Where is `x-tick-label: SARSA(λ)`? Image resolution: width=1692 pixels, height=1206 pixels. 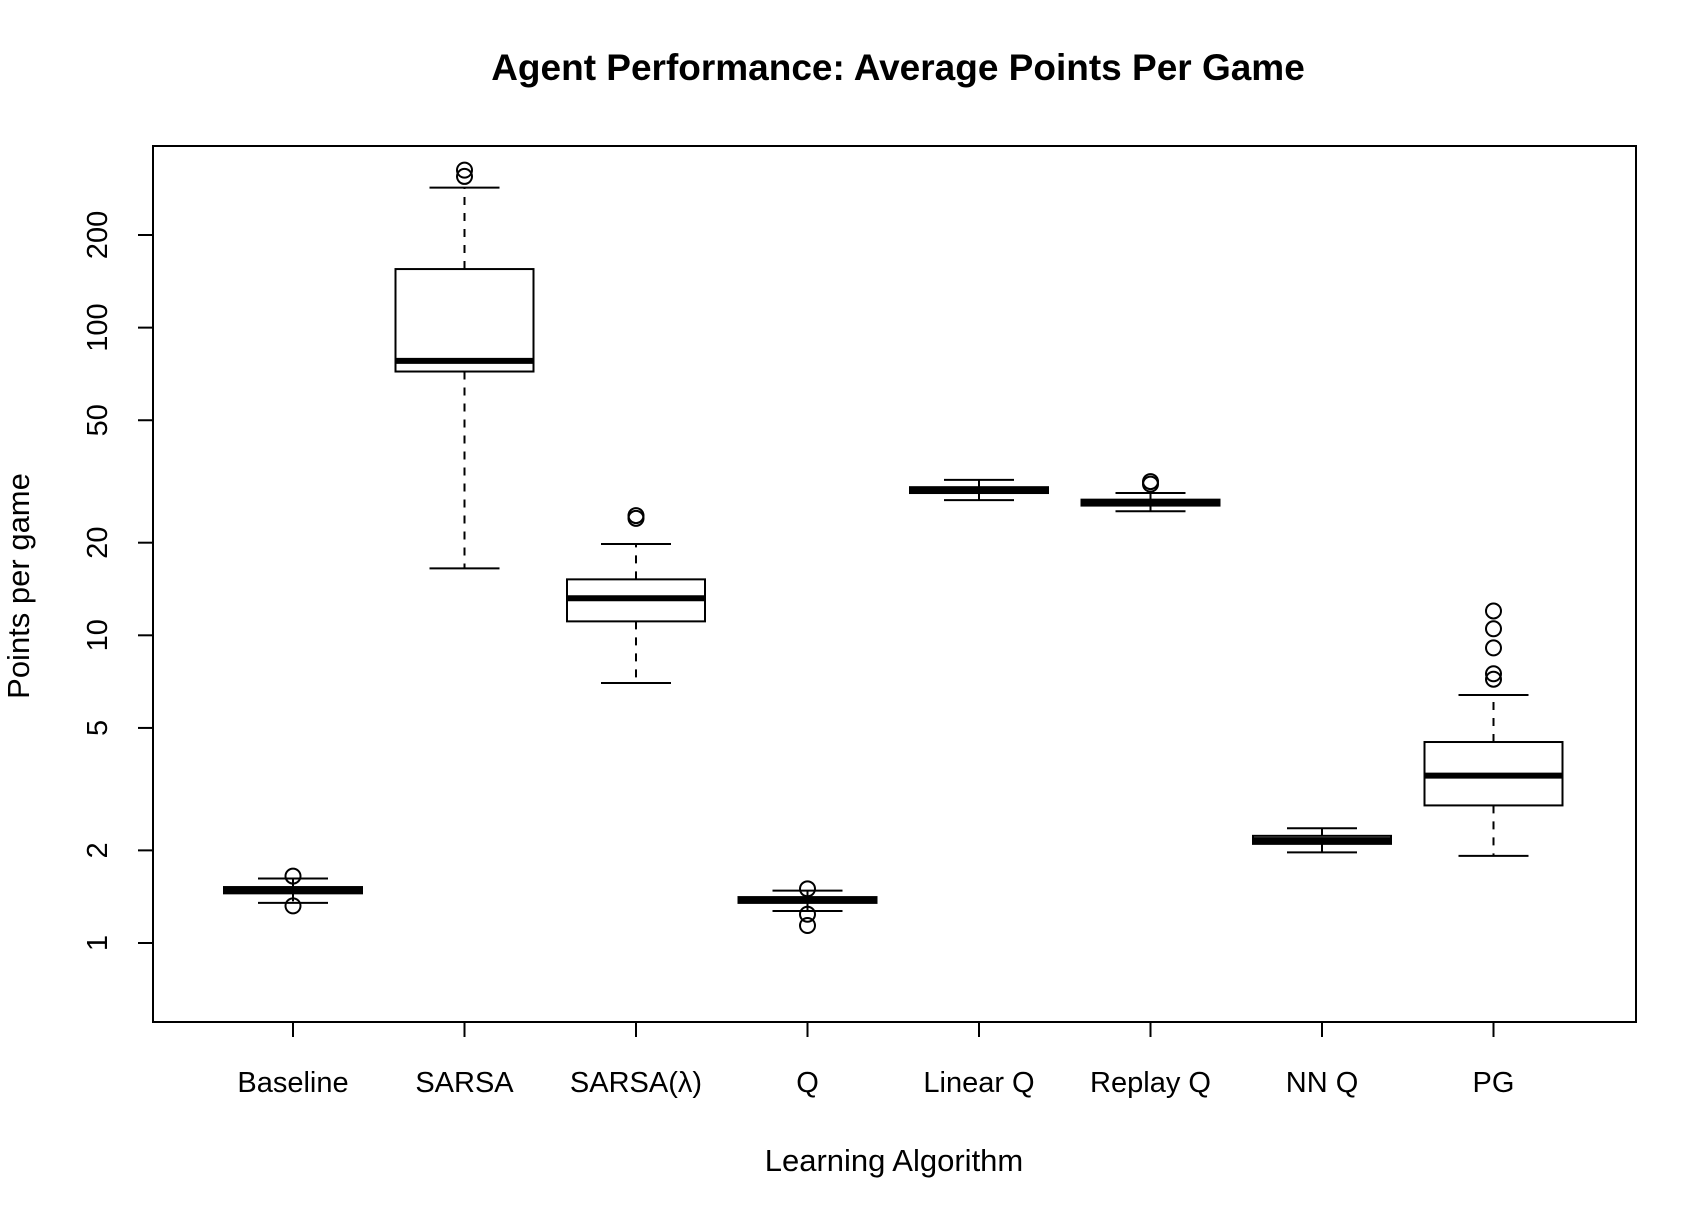 x-tick-label: SARSA(λ) is located at coordinates (636, 1083).